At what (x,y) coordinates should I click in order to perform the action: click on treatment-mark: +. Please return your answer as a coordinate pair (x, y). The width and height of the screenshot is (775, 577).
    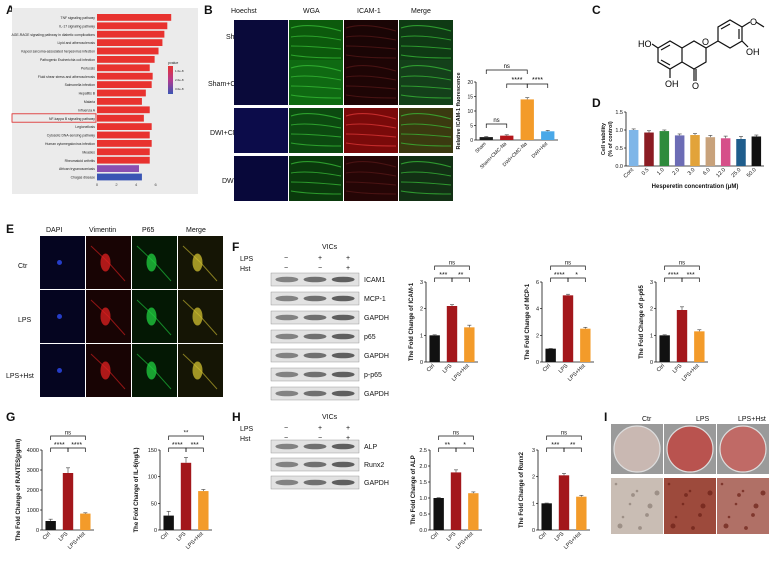
    Looking at the image, I should click on (320, 258).